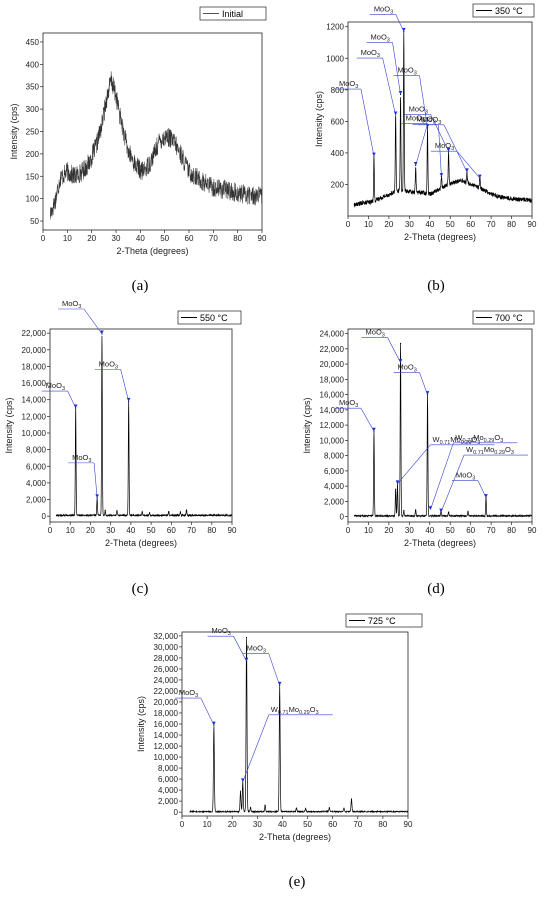 This screenshot has width=550, height=898. I want to click on y-tick-label: 28,000, so click(166, 658).